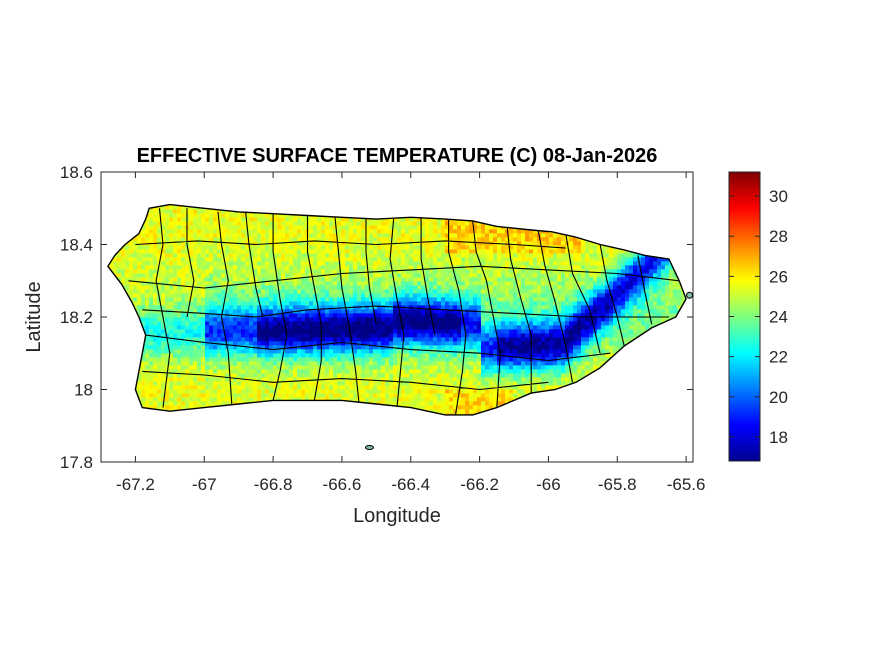 The width and height of the screenshot is (875, 656). What do you see at coordinates (397, 516) in the screenshot?
I see `x-axis-label: Longitude` at bounding box center [397, 516].